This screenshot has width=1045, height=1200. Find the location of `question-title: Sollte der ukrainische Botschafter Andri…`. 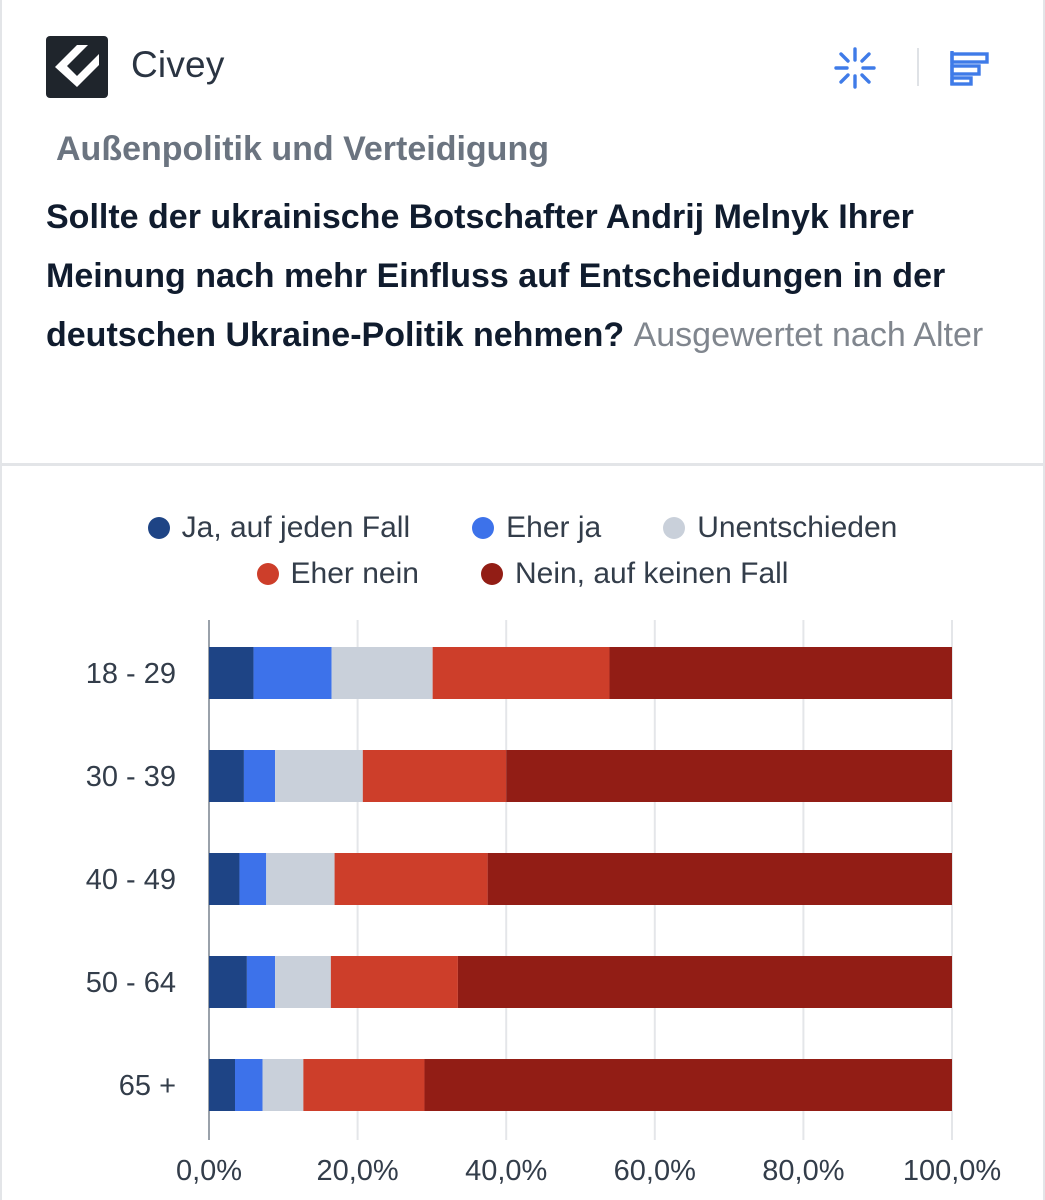

question-title: Sollte der ukrainische Botschafter Andri… is located at coordinates (516, 276).